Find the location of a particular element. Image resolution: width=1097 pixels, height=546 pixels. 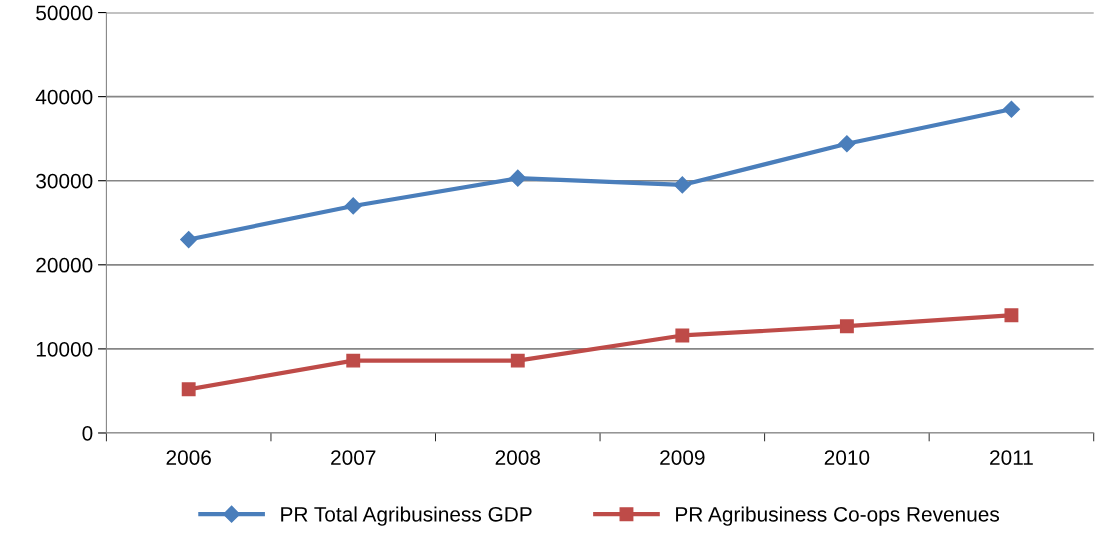

y-tick-label: 50000 is located at coordinates (64, 13).